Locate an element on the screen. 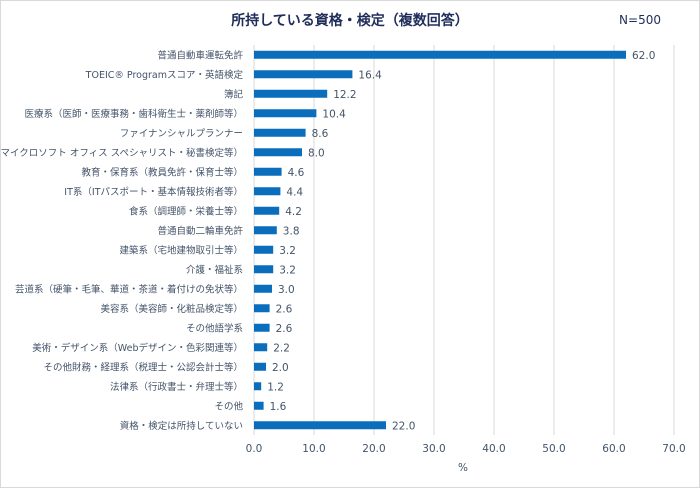 The width and height of the screenshot is (700, 488). data-label: 22.0 is located at coordinates (403, 426).